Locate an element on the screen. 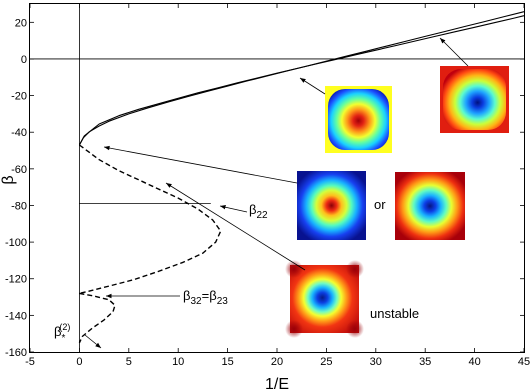  y-tick-label: -40 is located at coordinates (19, 133).